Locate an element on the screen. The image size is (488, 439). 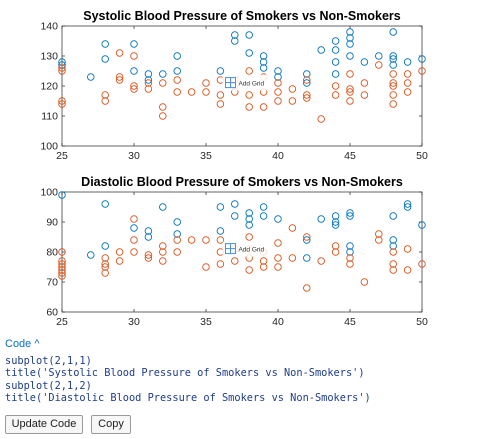
y-tick-label: 60 is located at coordinates (52, 313).